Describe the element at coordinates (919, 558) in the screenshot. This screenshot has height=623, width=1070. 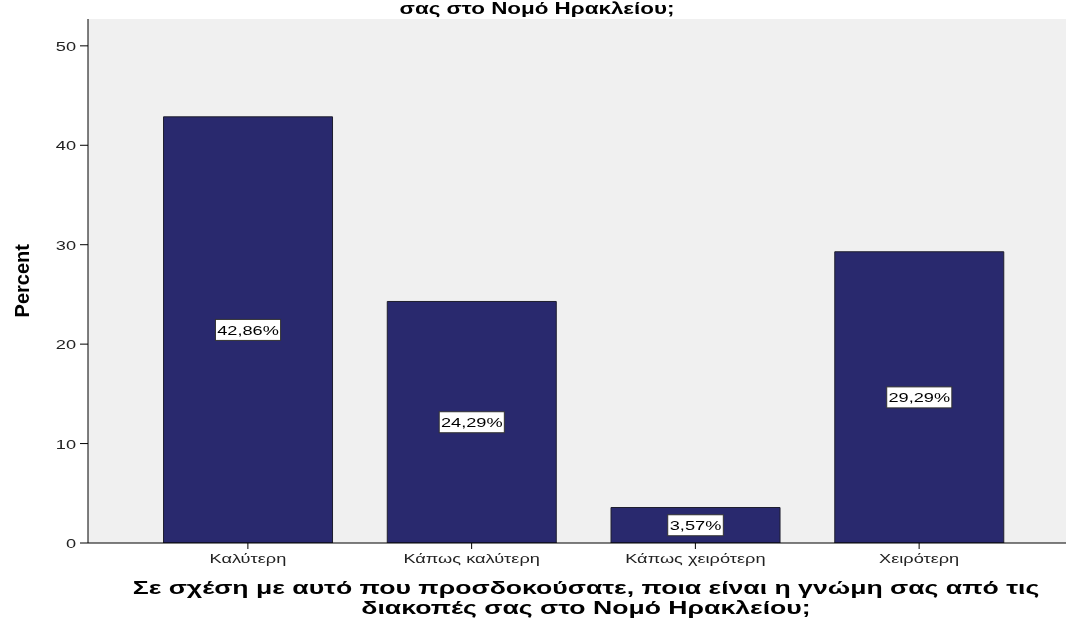
I see `x-tick-label: Χειρότερη` at that location.